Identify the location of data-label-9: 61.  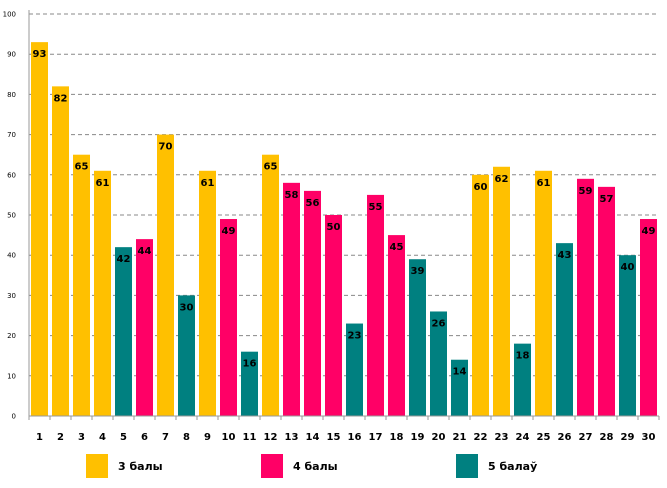
(208, 183).